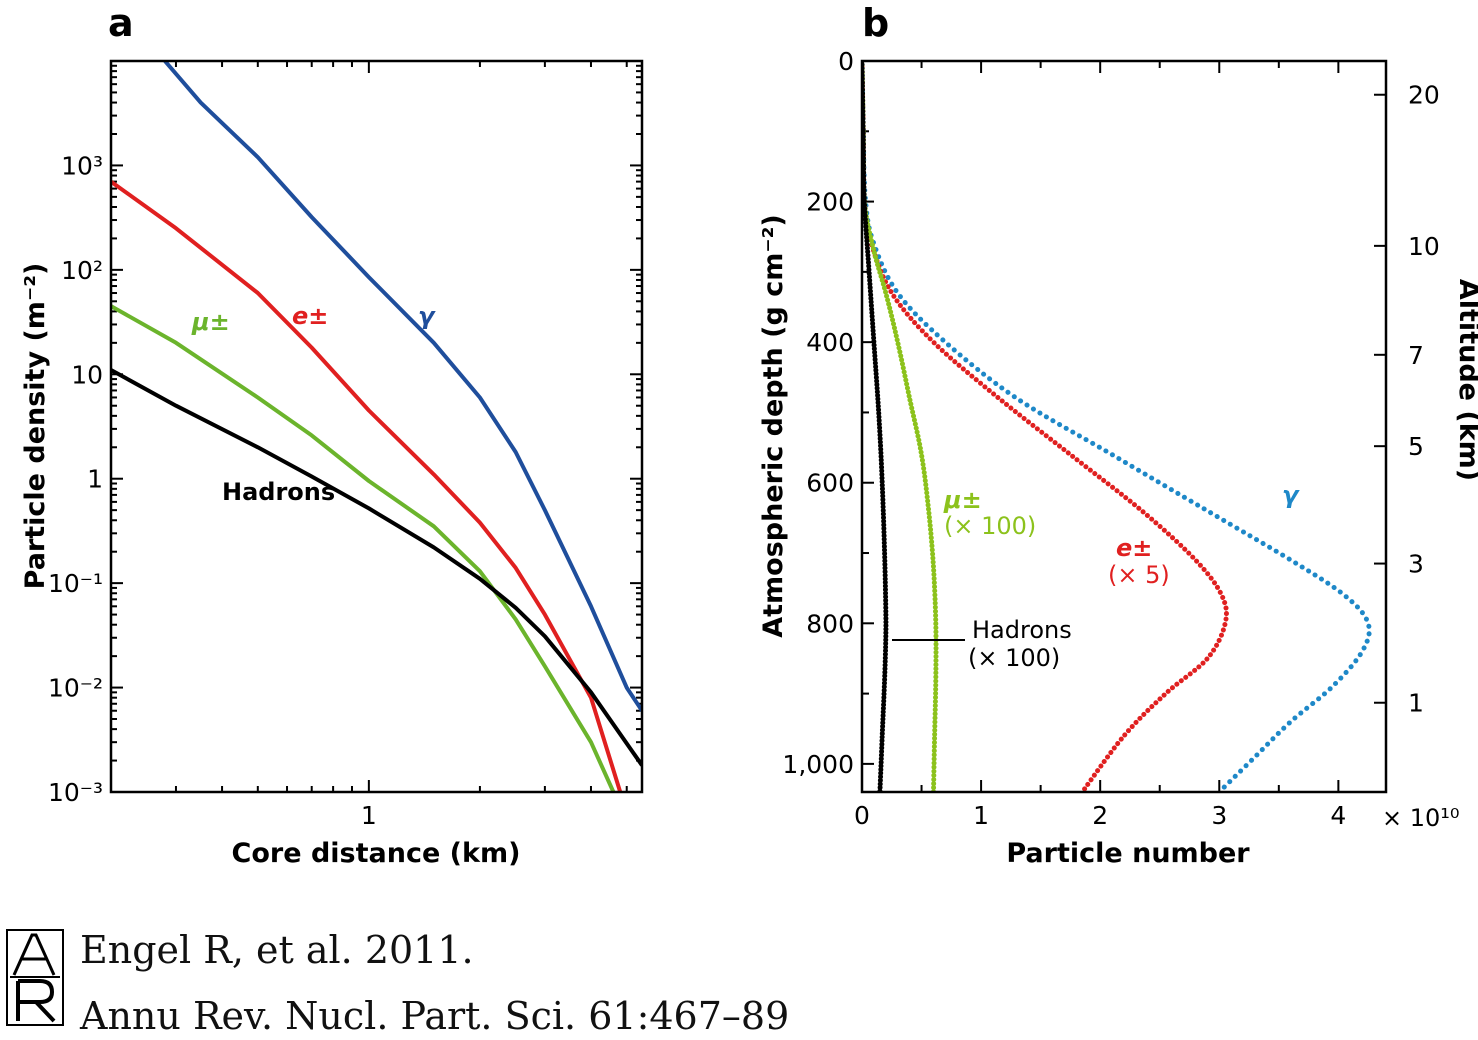 Image resolution: width=1478 pixels, height=1040 pixels. Describe the element at coordinates (830, 623) in the screenshot. I see `y-tick-label: 800` at that location.